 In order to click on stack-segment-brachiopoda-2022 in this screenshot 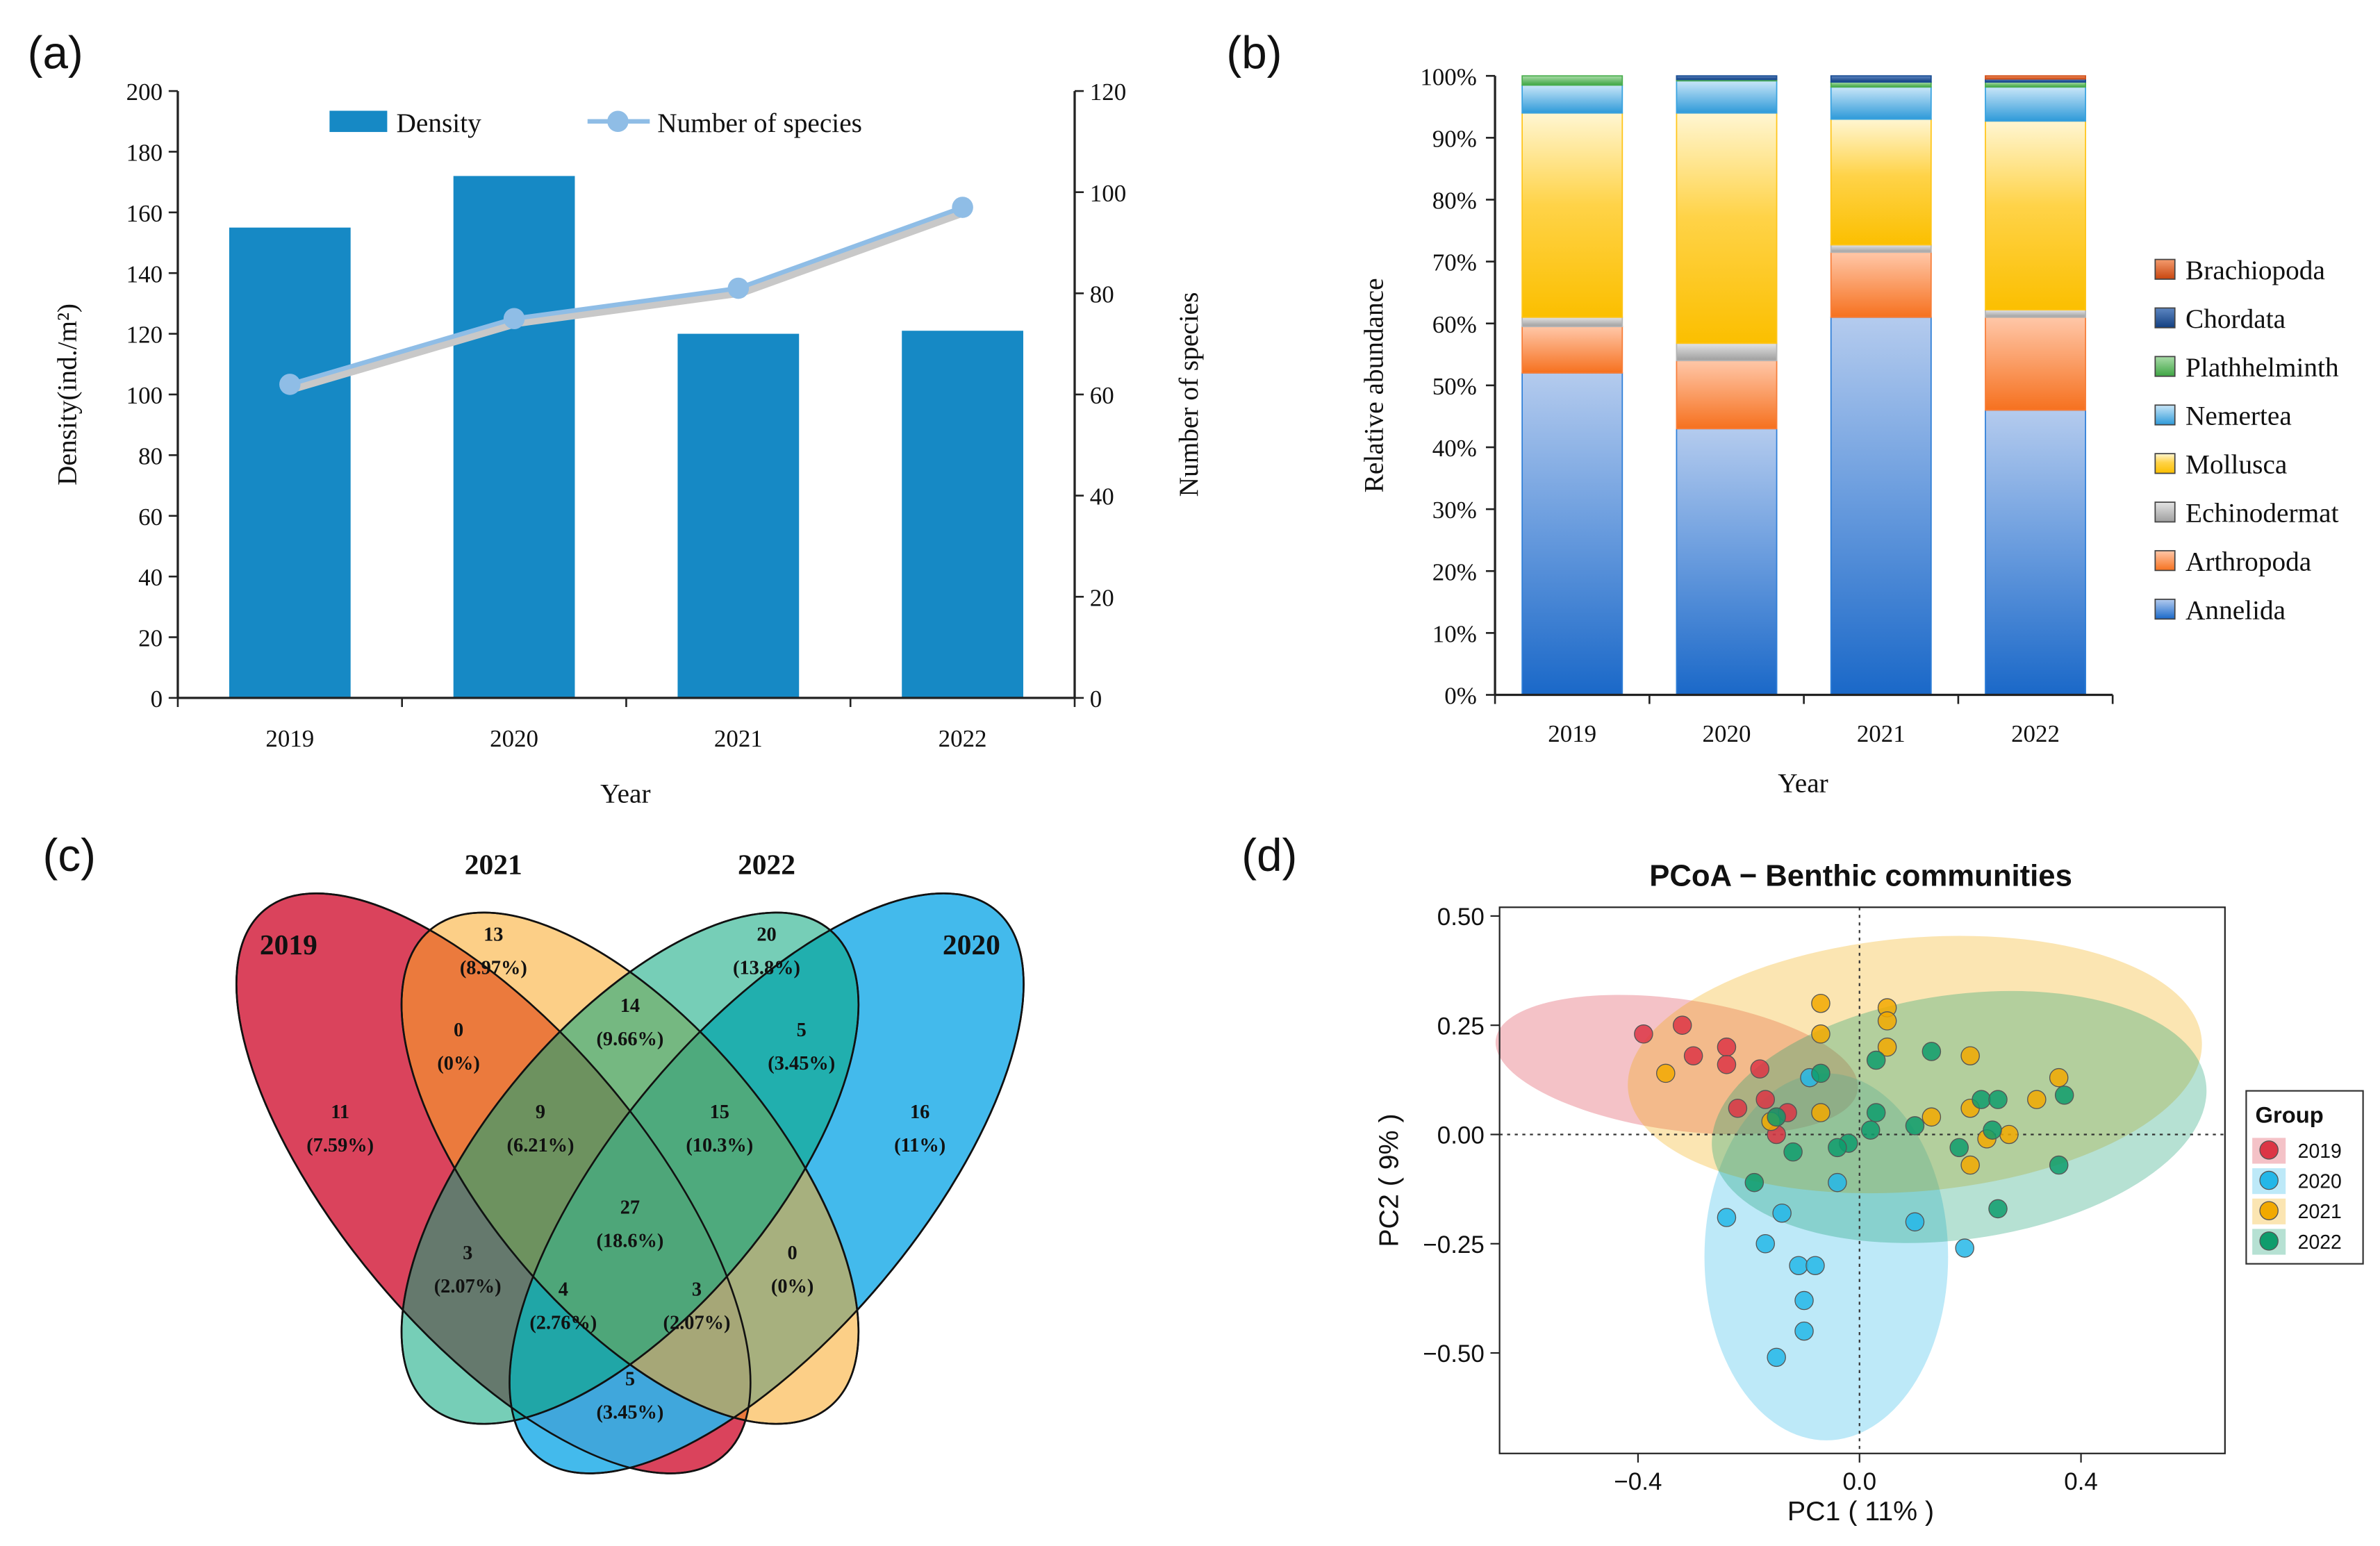, I will do `click(2035, 77)`.